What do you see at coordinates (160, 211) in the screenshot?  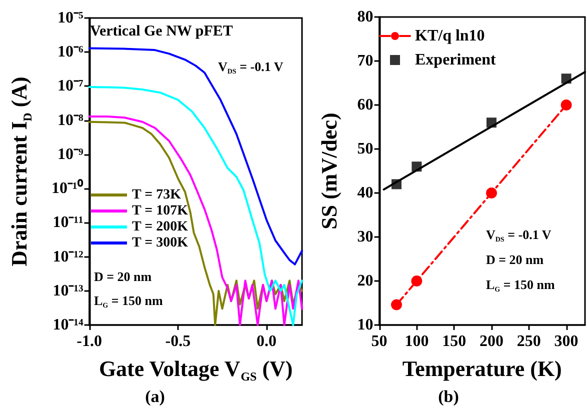 I see `legend-label: T = 107K` at bounding box center [160, 211].